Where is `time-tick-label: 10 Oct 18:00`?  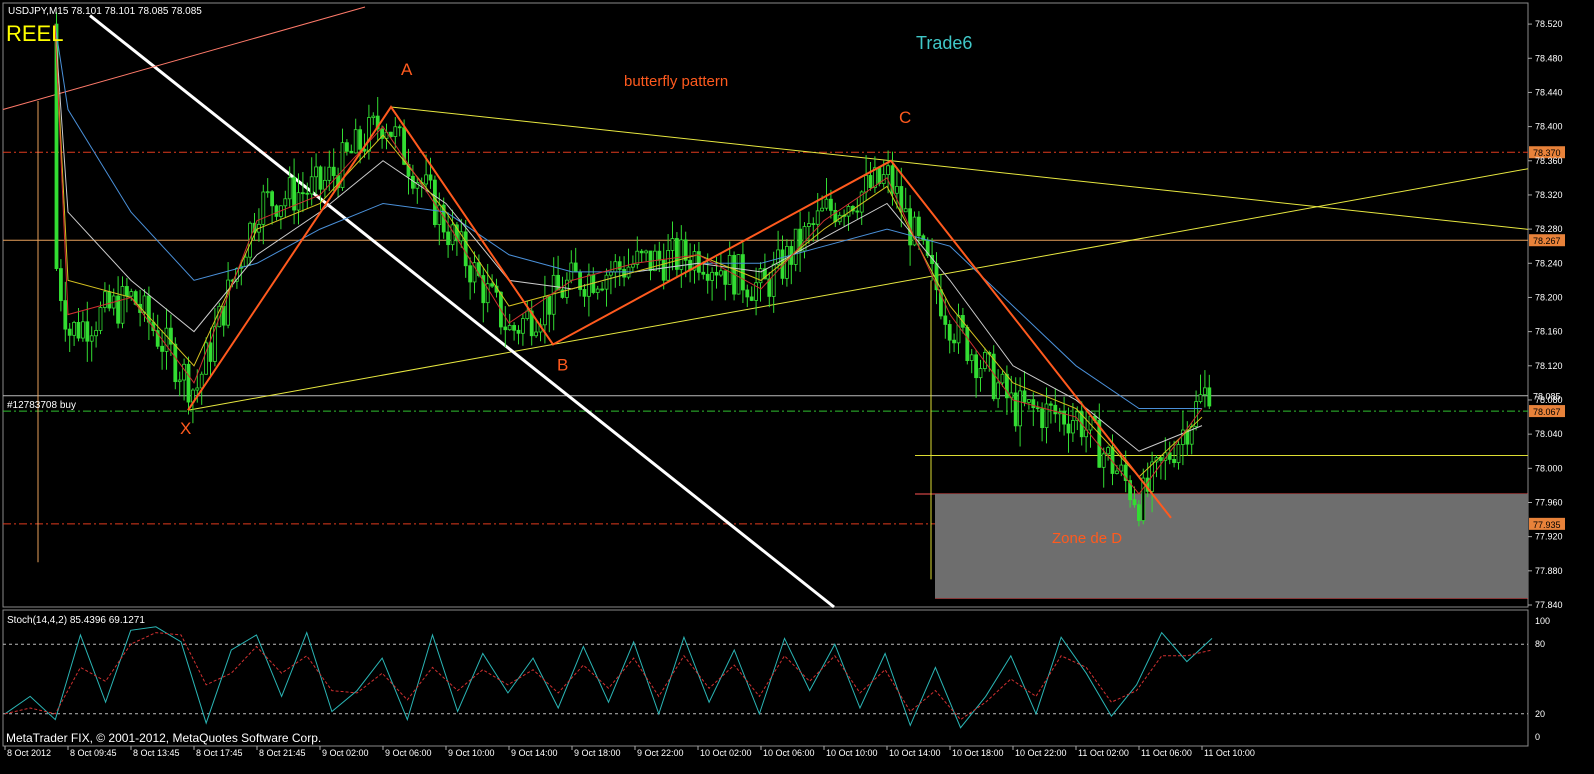 time-tick-label: 10 Oct 18:00 is located at coordinates (978, 753).